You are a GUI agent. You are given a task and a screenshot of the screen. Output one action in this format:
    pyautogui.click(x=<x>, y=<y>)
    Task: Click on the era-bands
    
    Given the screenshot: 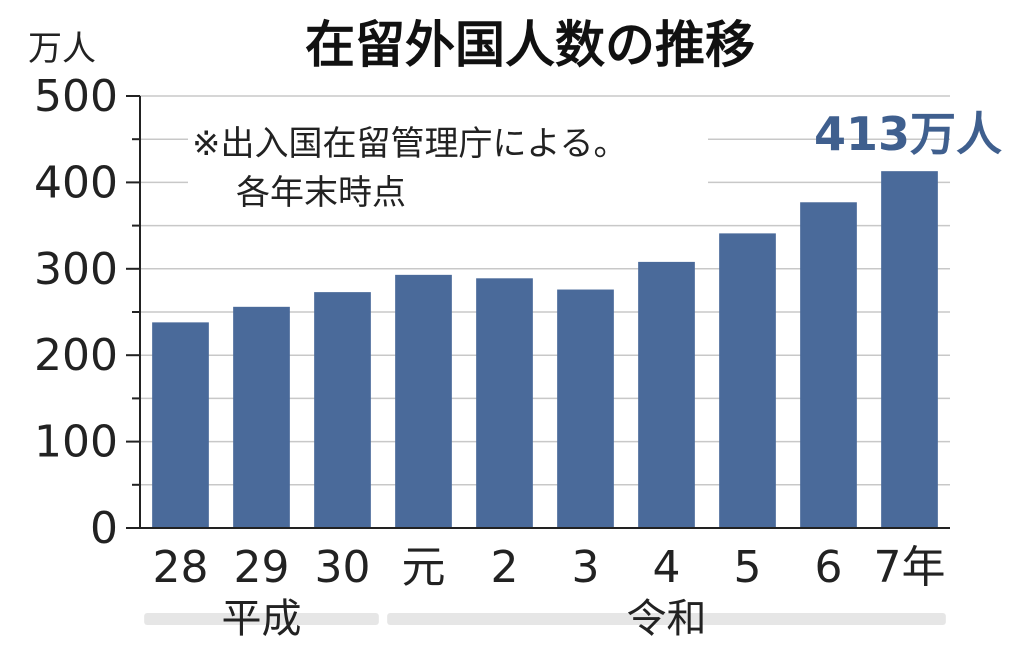 What is the action you would take?
    pyautogui.click(x=545, y=619)
    